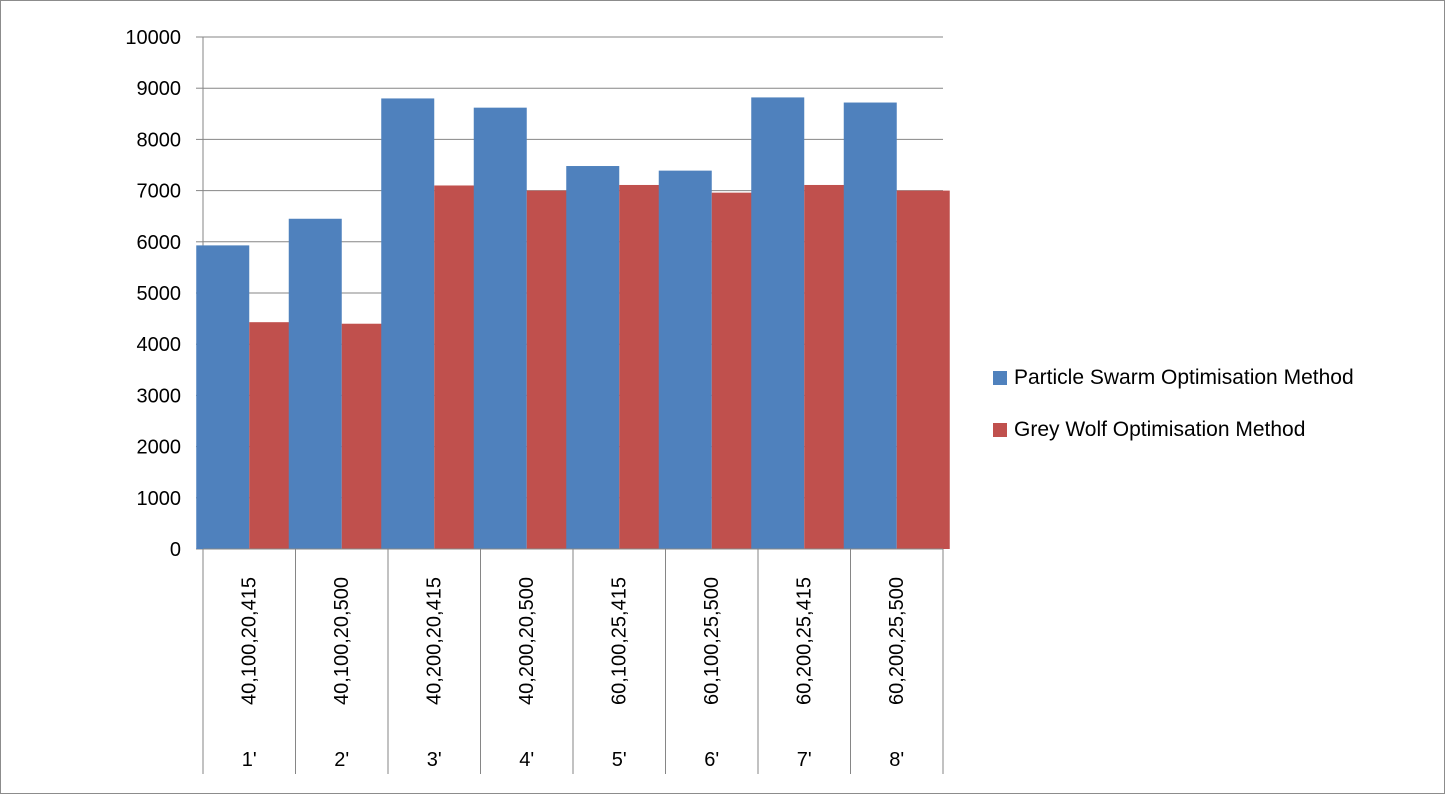  What do you see at coordinates (159, 448) in the screenshot?
I see `y-tick-label: 2000` at bounding box center [159, 448].